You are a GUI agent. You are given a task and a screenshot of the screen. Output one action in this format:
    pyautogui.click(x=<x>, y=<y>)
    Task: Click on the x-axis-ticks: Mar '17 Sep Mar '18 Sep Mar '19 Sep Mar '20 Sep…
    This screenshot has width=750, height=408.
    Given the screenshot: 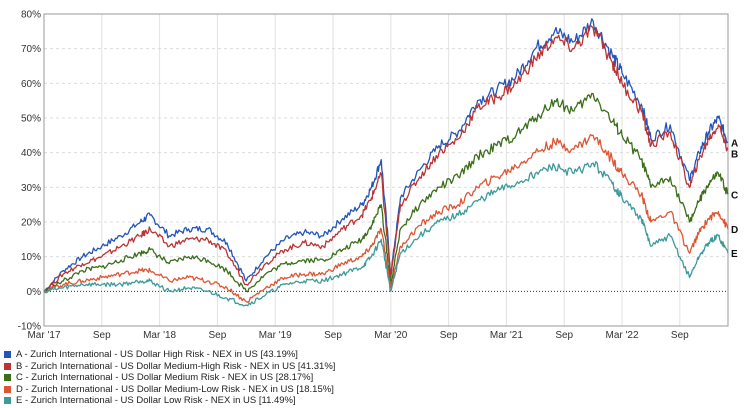 What is the action you would take?
    pyautogui.click(x=358, y=335)
    